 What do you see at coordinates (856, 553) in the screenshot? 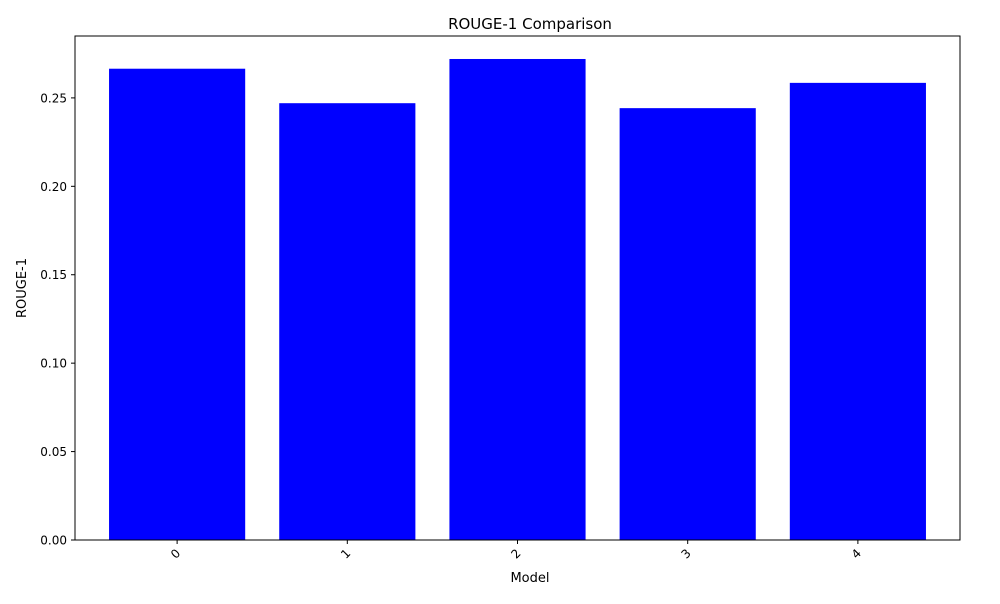
I see `x-tick-label: 4` at bounding box center [856, 553].